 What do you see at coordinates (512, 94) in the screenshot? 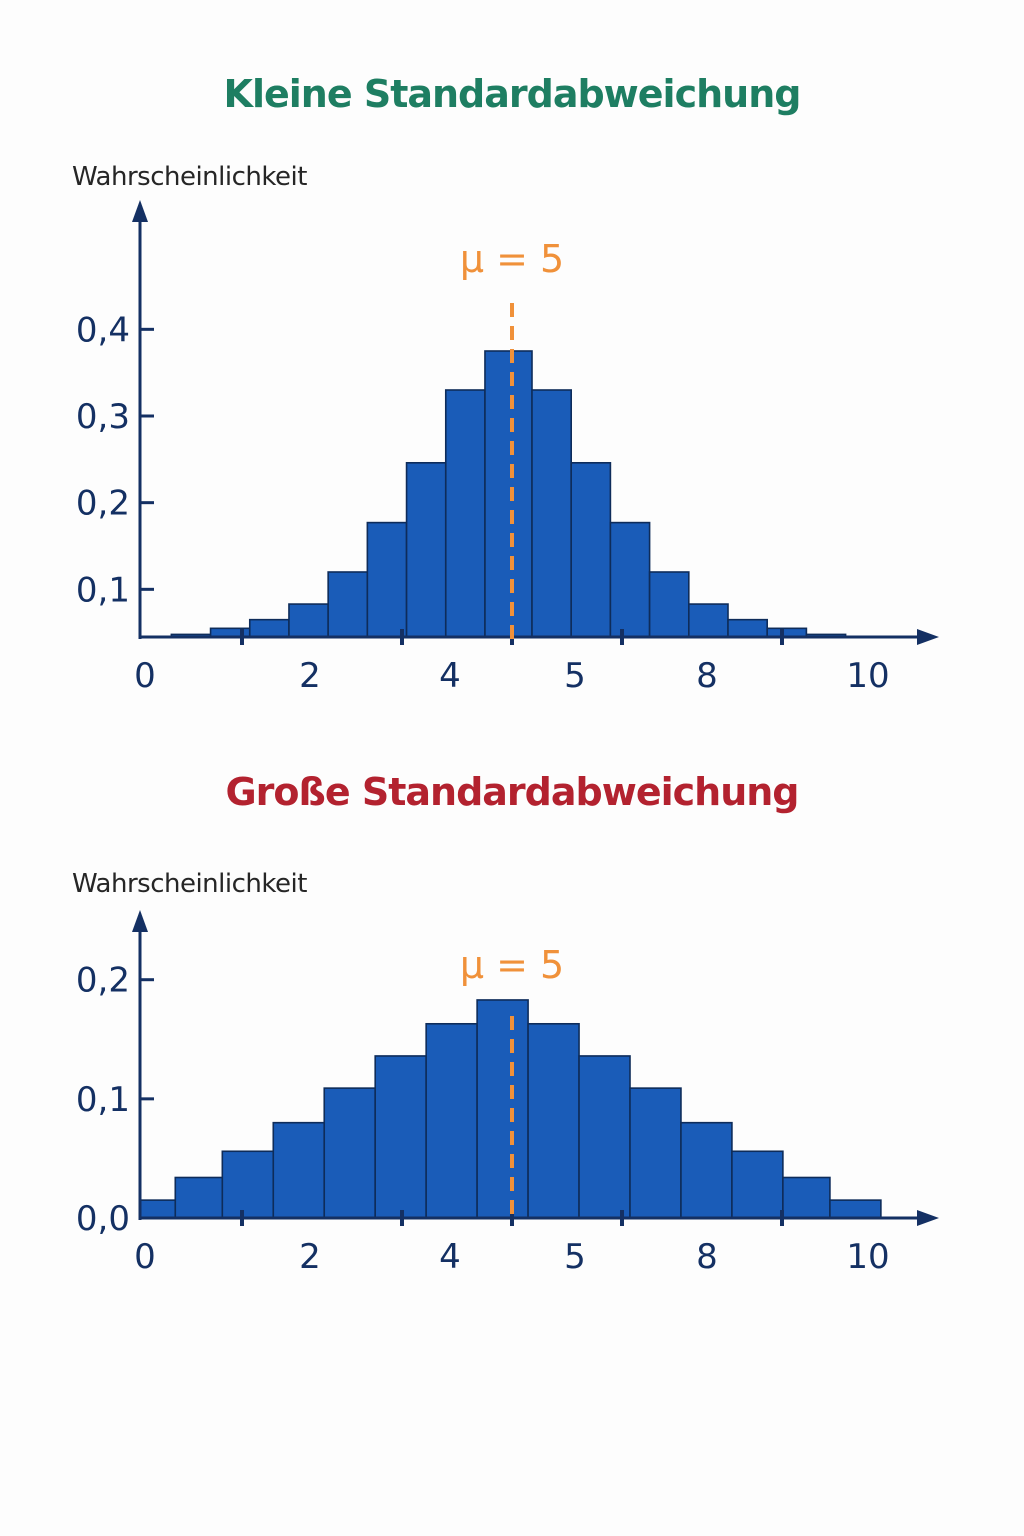
I see `chart-title-small-sd: Kleine Standardabweichung` at bounding box center [512, 94].